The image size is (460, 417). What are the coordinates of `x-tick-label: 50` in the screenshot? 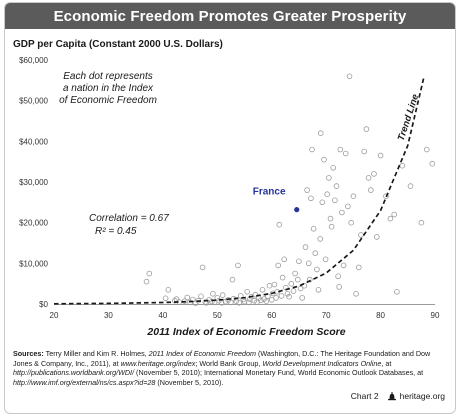 It's located at (217, 315).